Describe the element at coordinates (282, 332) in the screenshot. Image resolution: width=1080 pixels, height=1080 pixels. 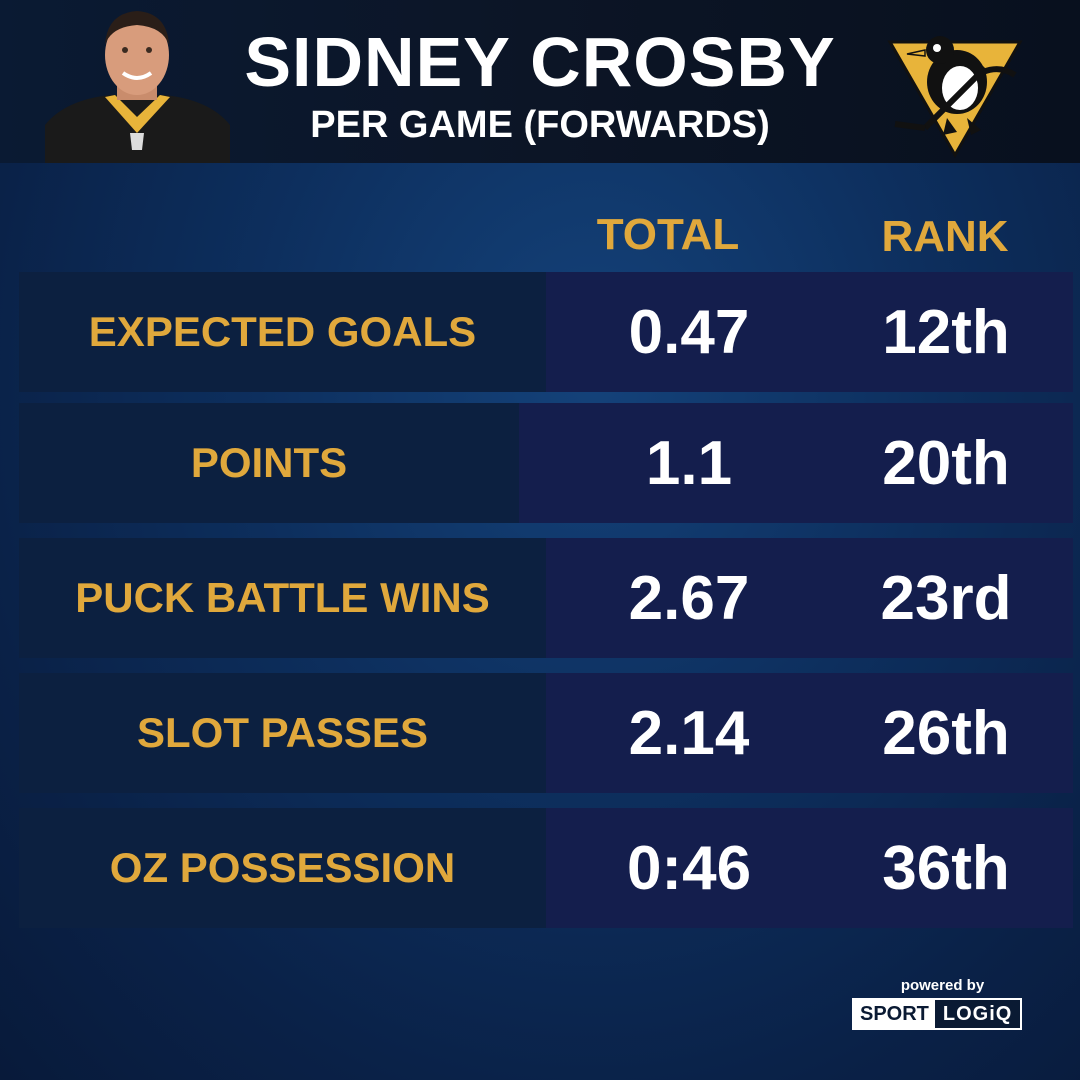
I see `stat-label: EXPECTED GOALS` at that location.